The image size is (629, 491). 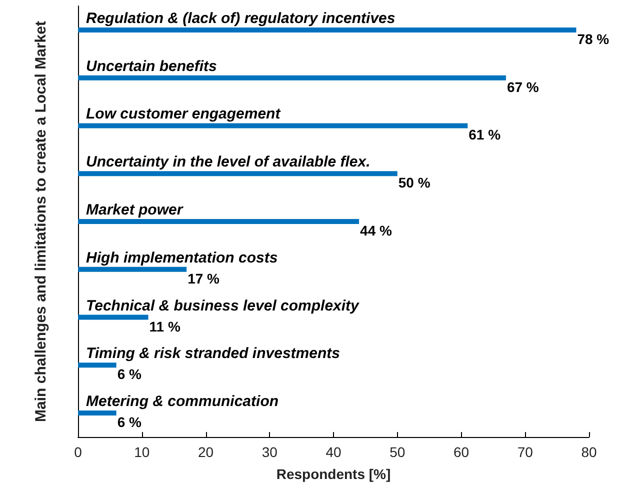 I want to click on y-tick-label: Low customer engagement, so click(x=184, y=114).